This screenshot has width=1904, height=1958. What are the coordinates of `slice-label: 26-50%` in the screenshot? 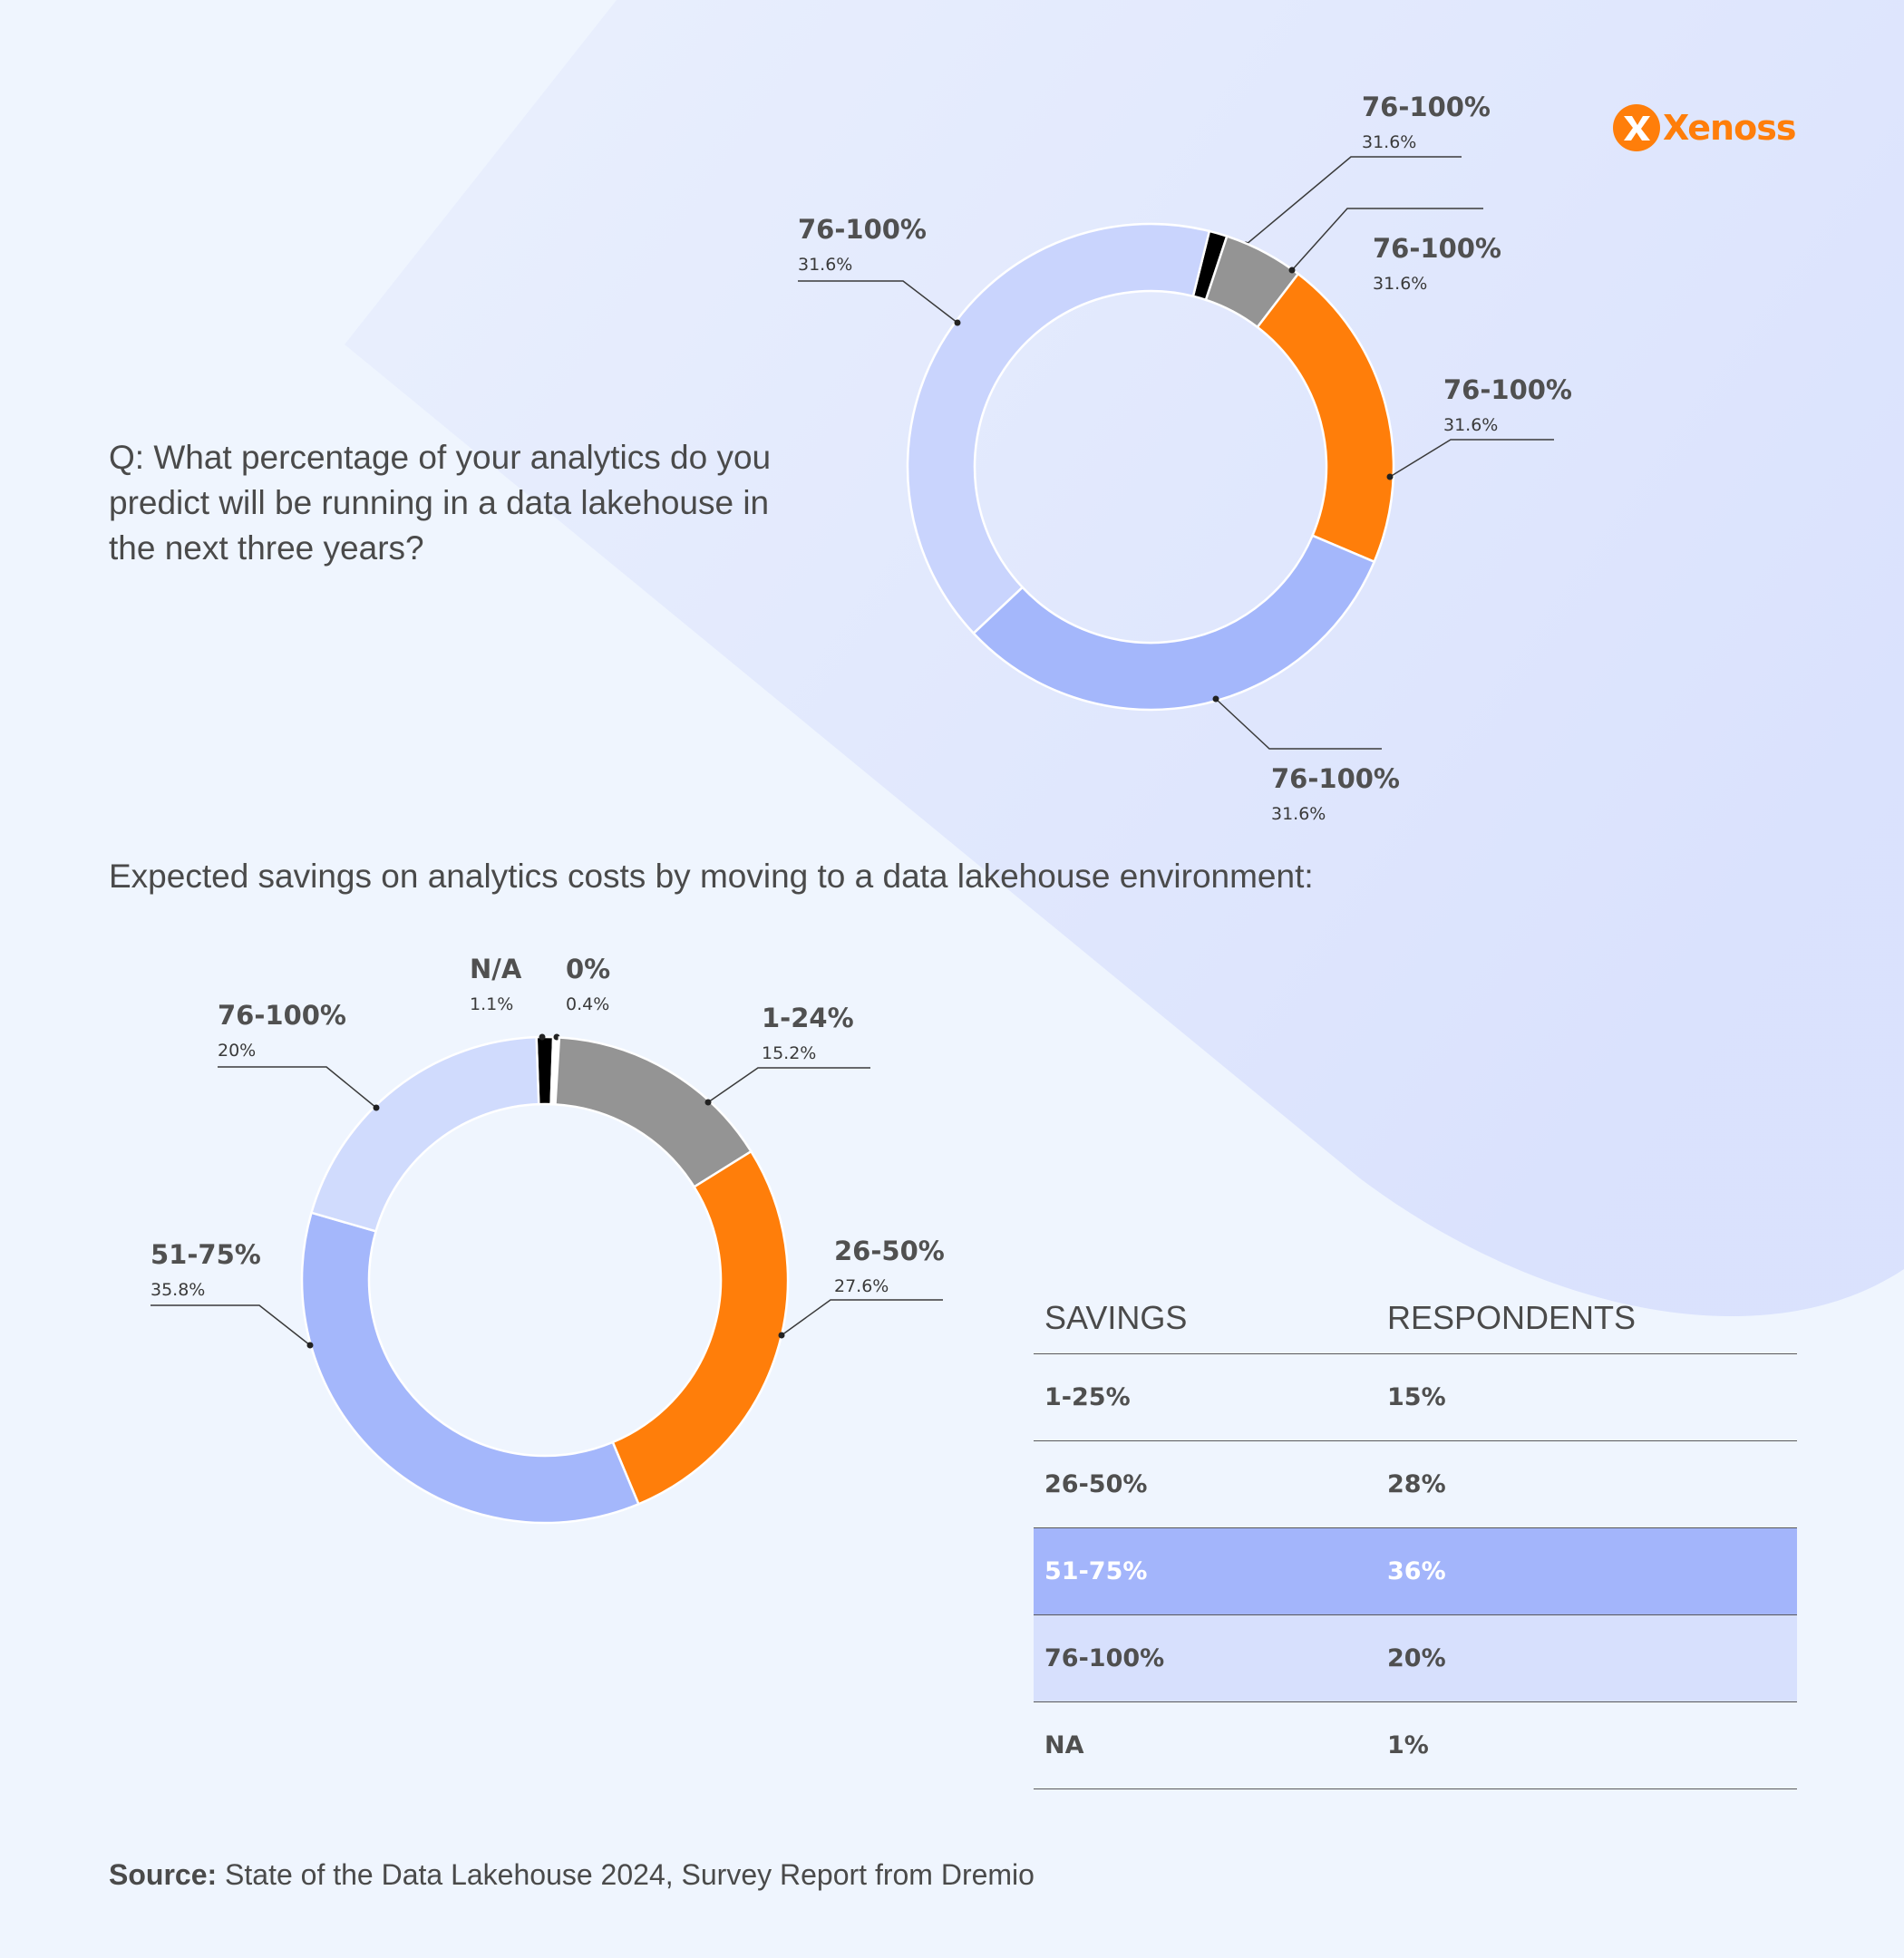 It's located at (889, 1251).